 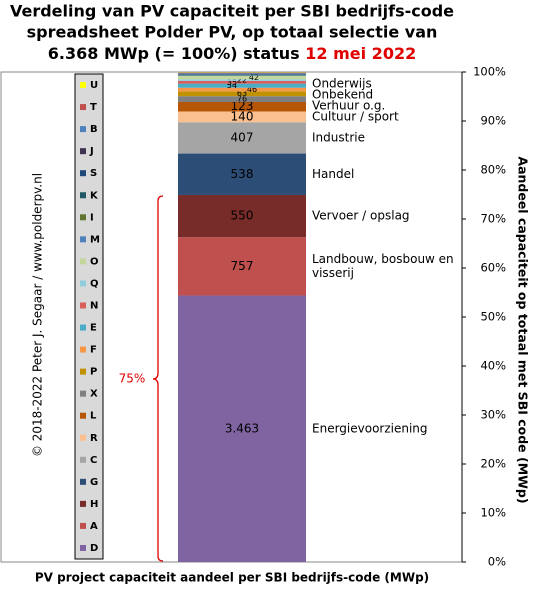 What do you see at coordinates (92, 217) in the screenshot?
I see `legend-label: I` at bounding box center [92, 217].